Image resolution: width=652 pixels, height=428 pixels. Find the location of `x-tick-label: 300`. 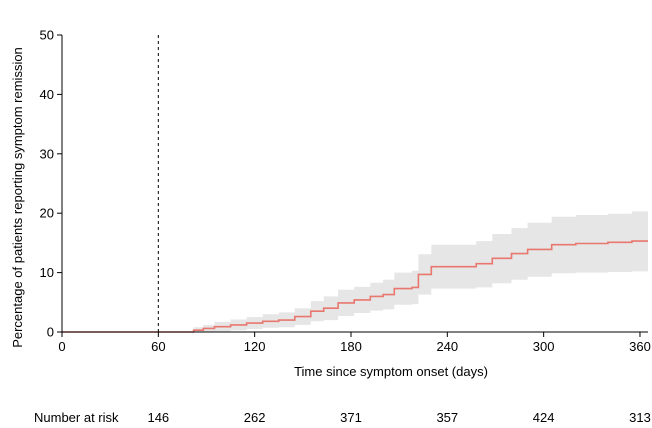

x-tick-label: 300 is located at coordinates (544, 346).